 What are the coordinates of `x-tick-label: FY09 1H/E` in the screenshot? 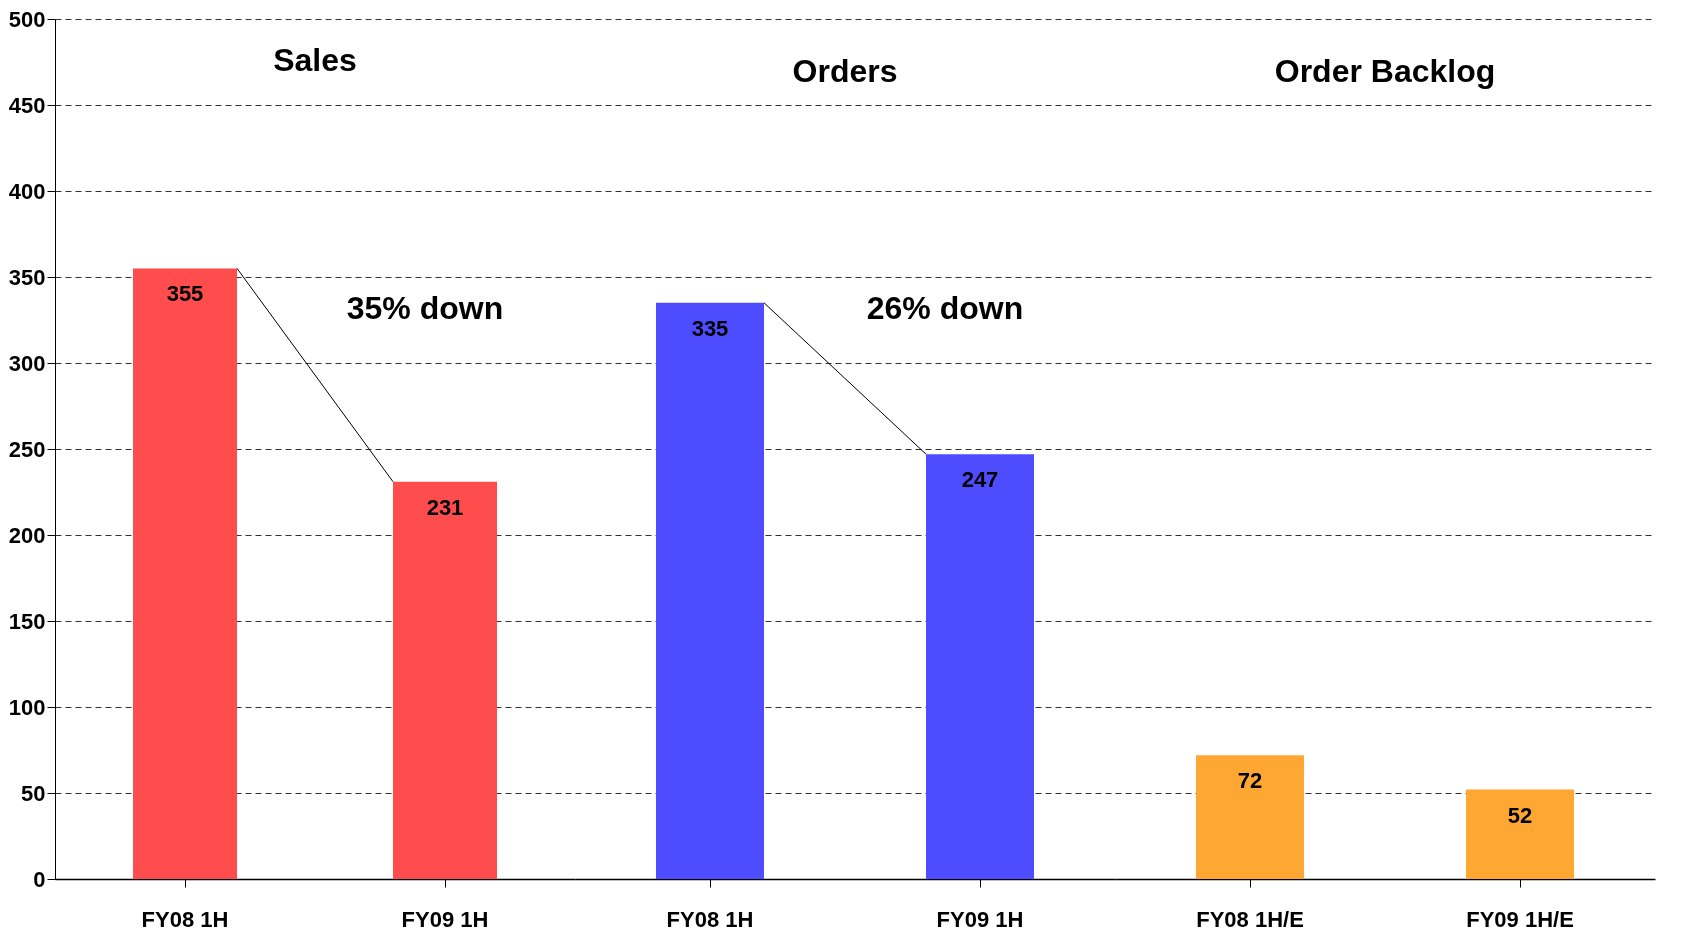 It's located at (1520, 919).